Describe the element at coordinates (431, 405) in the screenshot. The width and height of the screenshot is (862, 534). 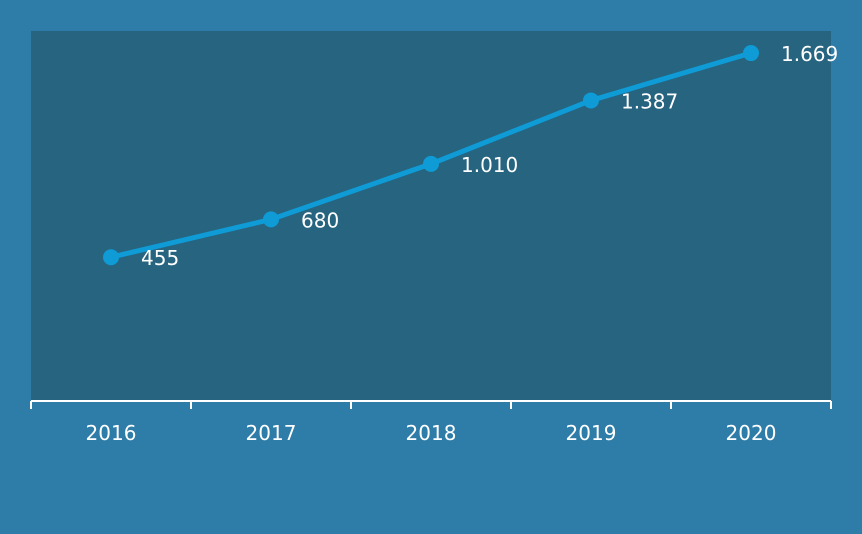
I see `x-axis-ticks` at that location.